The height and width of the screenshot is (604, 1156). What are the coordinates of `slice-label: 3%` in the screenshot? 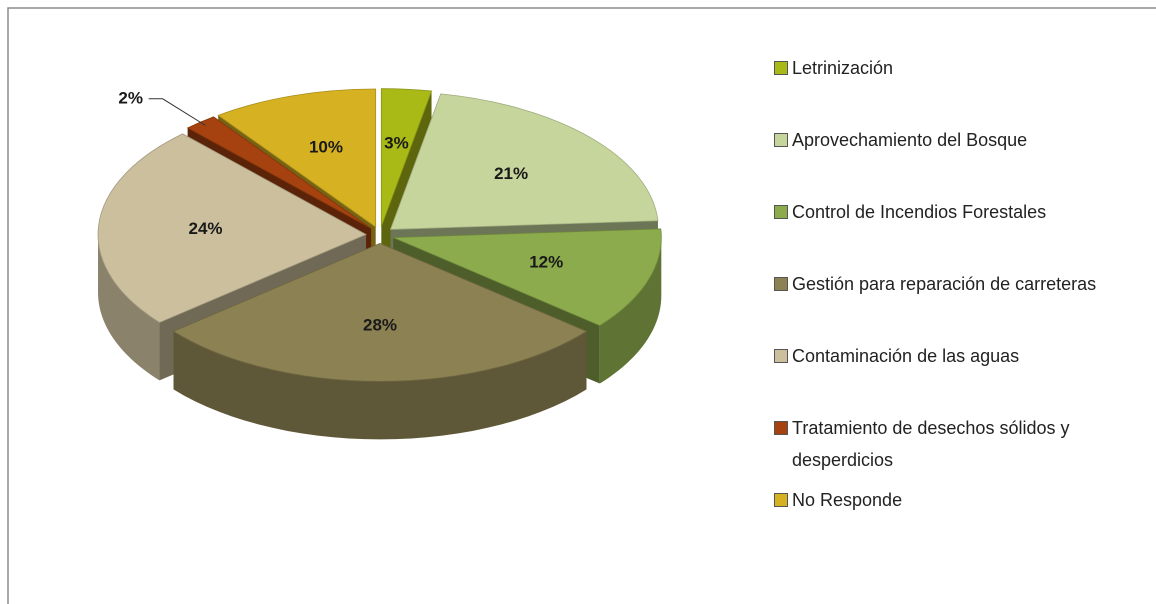 It's located at (396, 143).